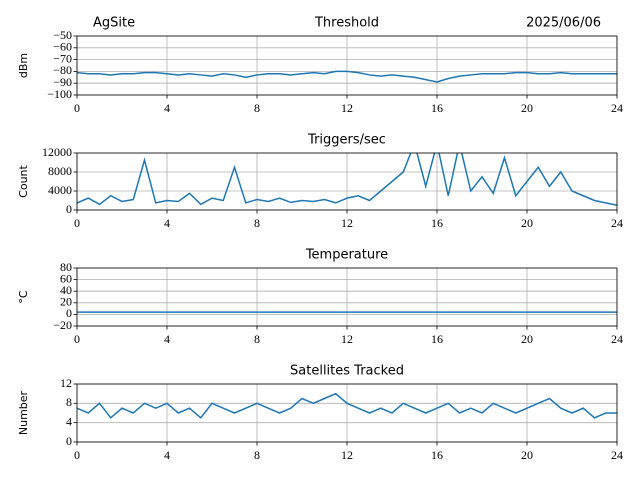 This screenshot has width=640, height=480. Describe the element at coordinates (62, 82) in the screenshot. I see `y-tick-label: −90` at that location.